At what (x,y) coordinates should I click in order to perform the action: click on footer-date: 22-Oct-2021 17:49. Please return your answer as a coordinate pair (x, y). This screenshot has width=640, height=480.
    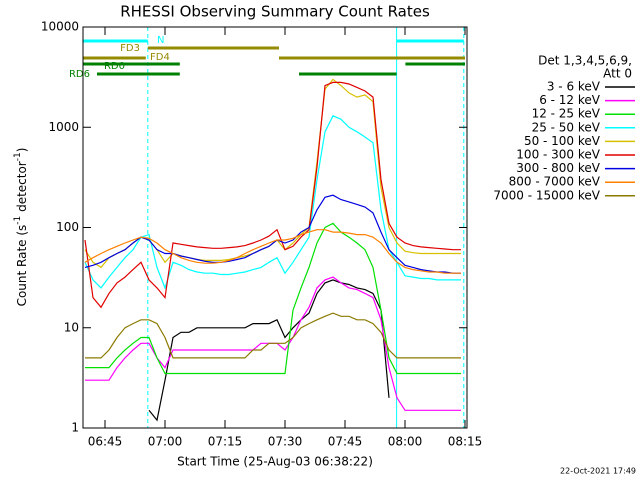
    Looking at the image, I should click on (598, 471).